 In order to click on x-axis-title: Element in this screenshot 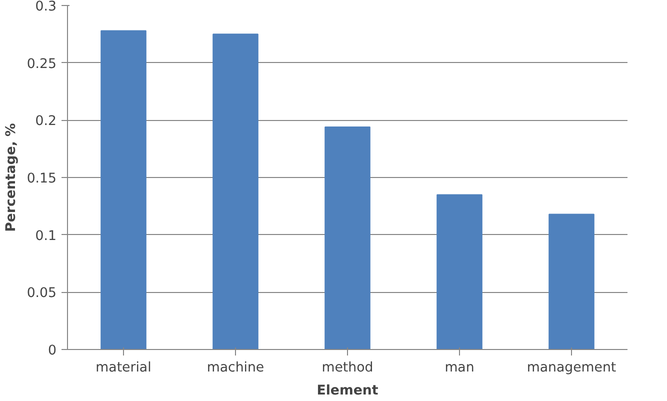, I will do `click(347, 391)`.